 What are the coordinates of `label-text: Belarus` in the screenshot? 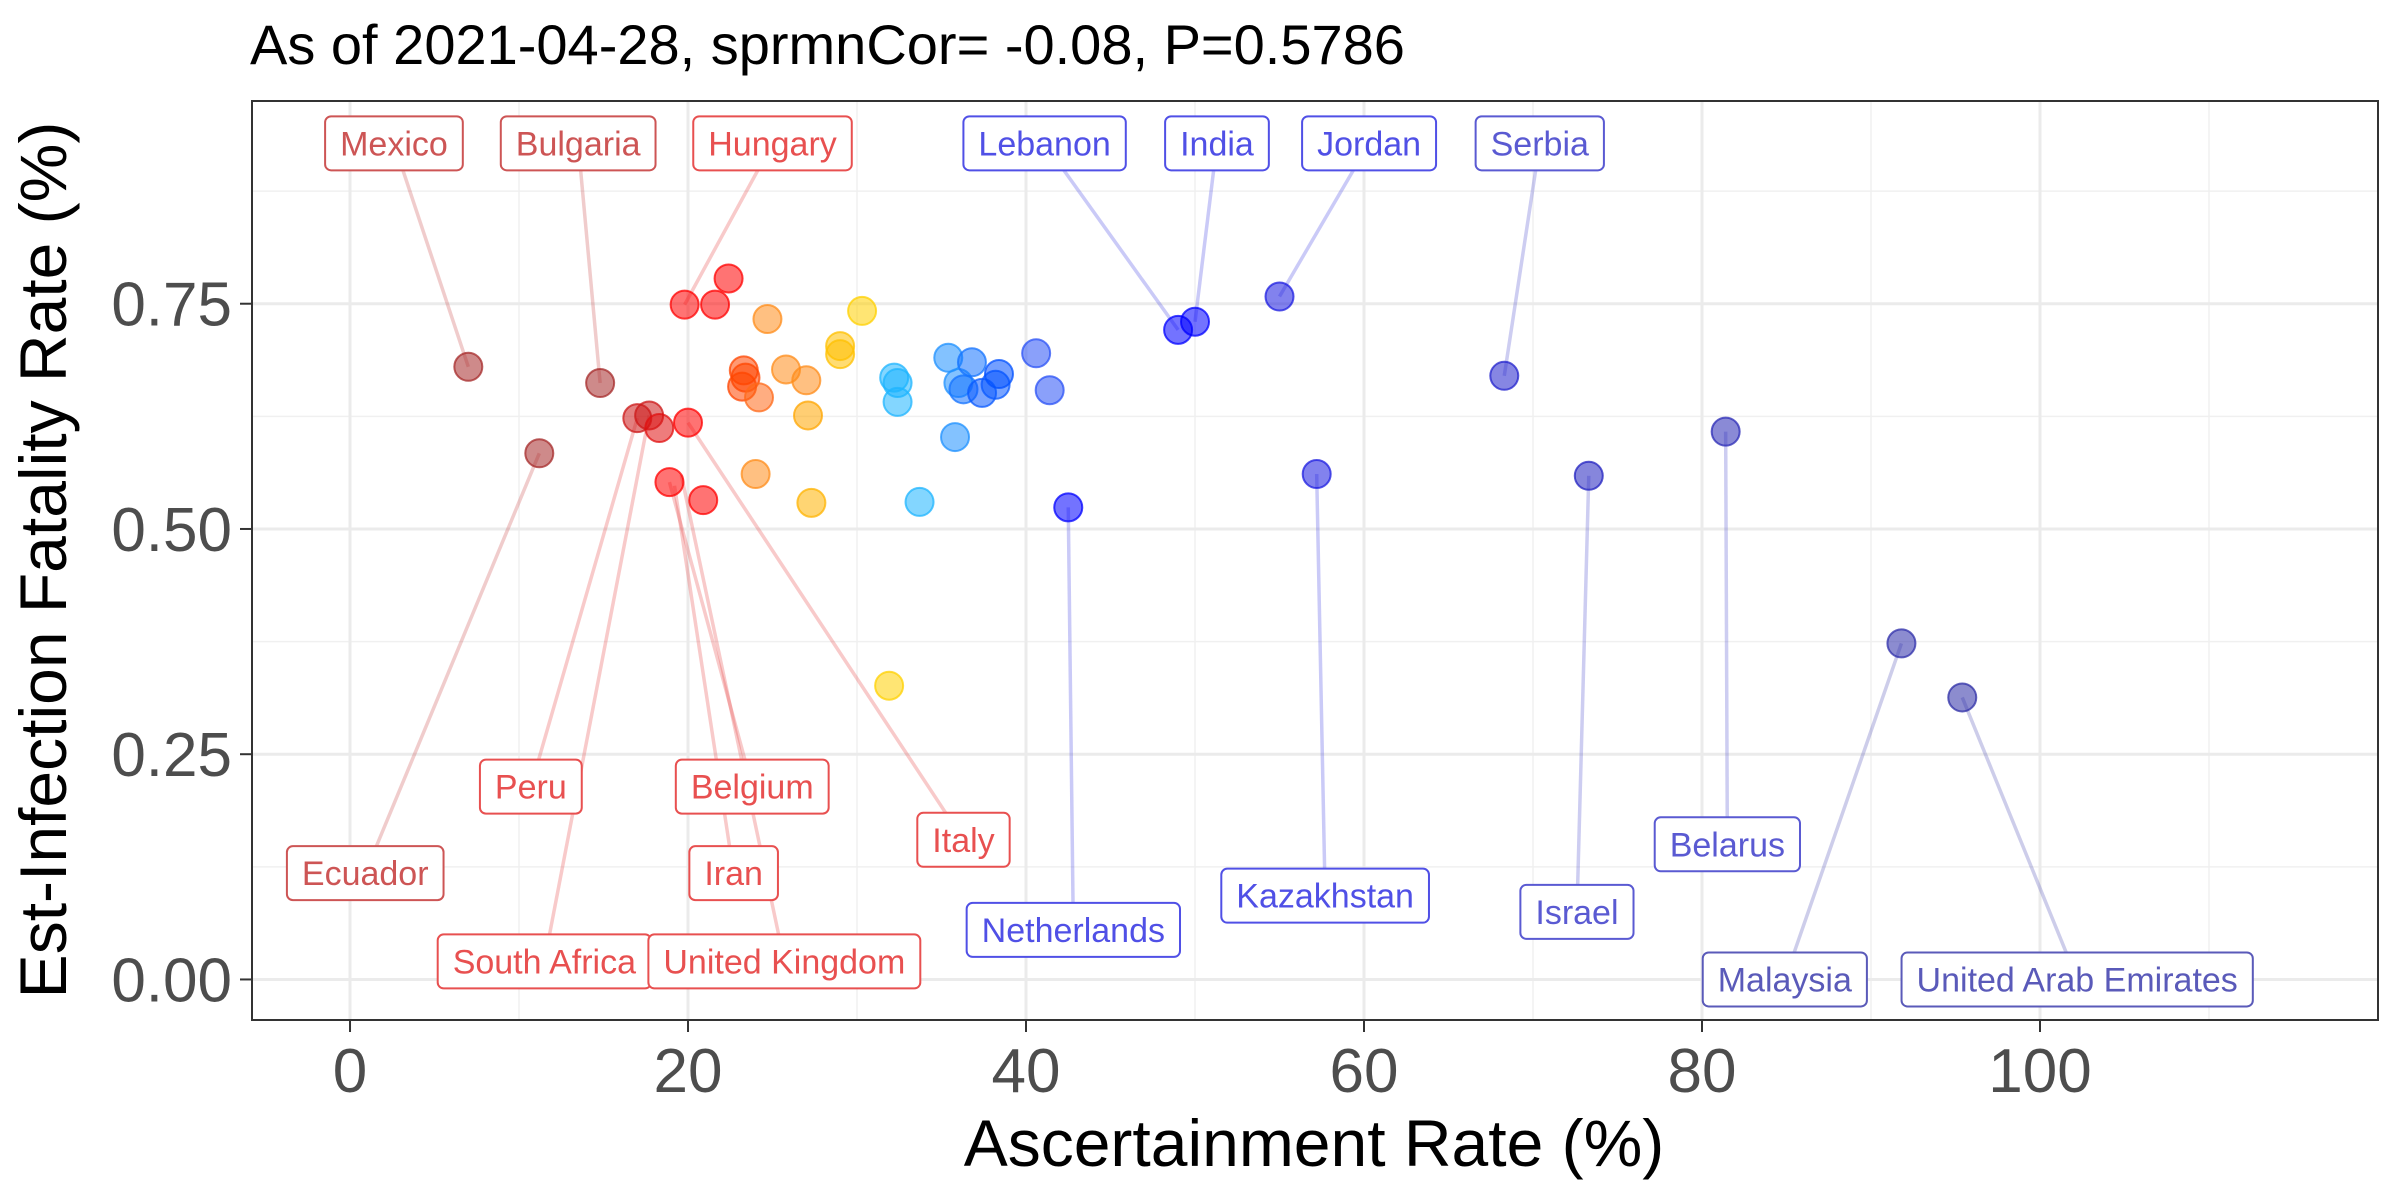 It's located at (1727, 845).